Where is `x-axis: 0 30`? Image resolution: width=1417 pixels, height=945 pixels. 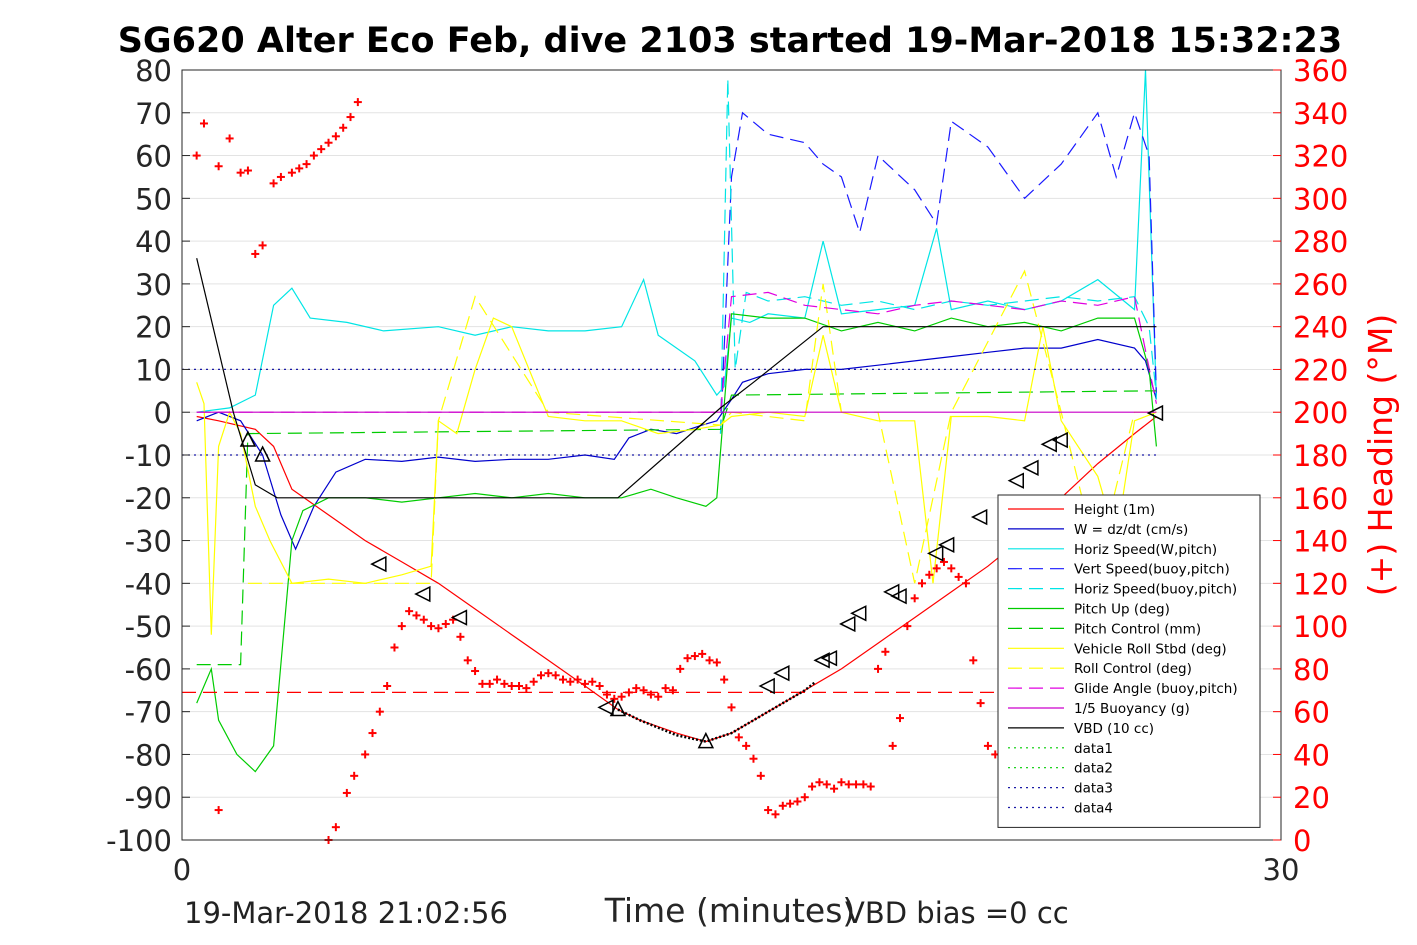
x-axis: 0 30 is located at coordinates (736, 859).